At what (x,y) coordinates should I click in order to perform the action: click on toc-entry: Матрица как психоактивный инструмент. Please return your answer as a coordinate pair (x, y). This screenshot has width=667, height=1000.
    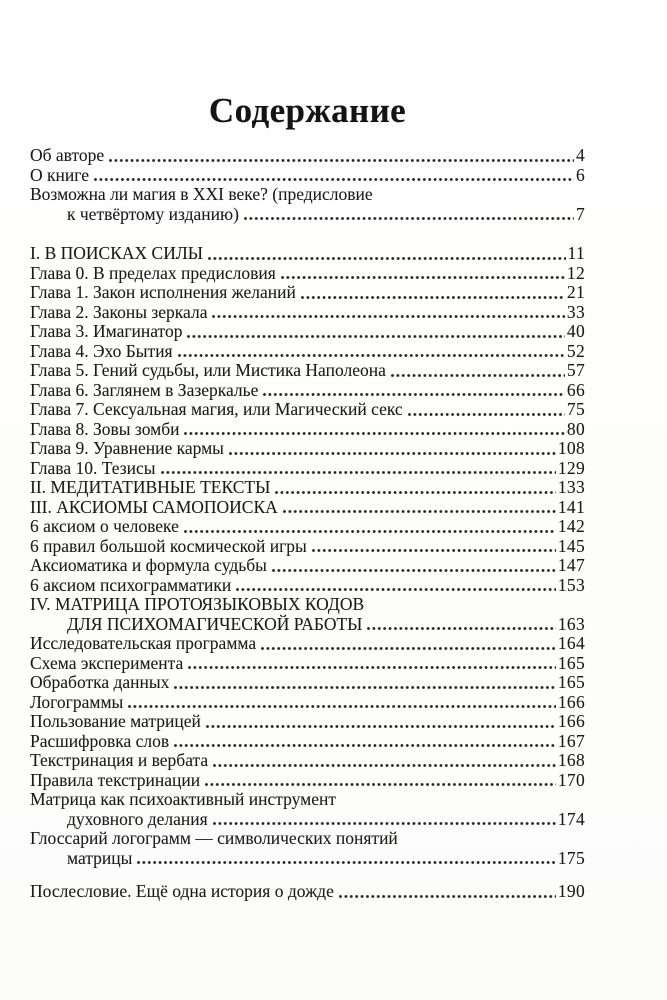
    Looking at the image, I should click on (307, 799).